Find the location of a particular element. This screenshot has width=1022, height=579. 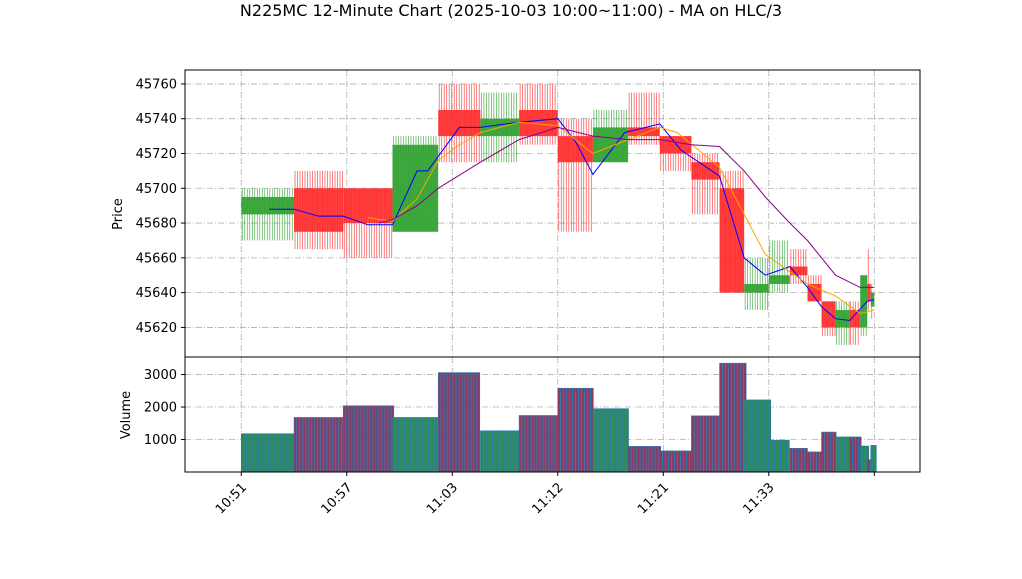

price-tick-label: 45700 is located at coordinates (156, 189).